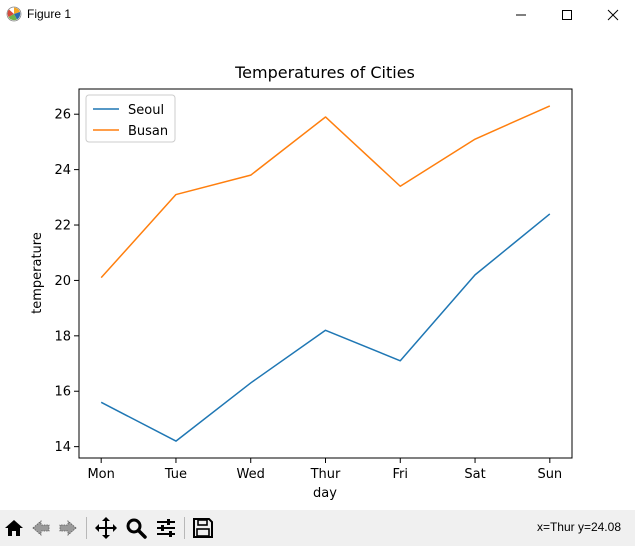  What do you see at coordinates (100, 474) in the screenshot?
I see `x-tick-label: Mon` at bounding box center [100, 474].